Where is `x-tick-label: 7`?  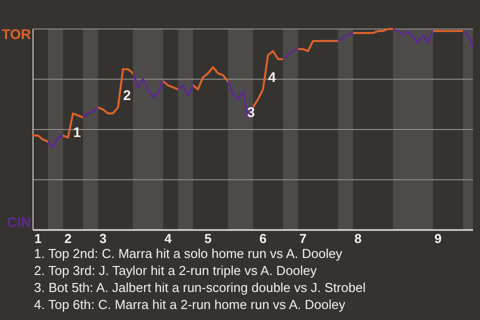
x-tick-label: 7 is located at coordinates (303, 238).